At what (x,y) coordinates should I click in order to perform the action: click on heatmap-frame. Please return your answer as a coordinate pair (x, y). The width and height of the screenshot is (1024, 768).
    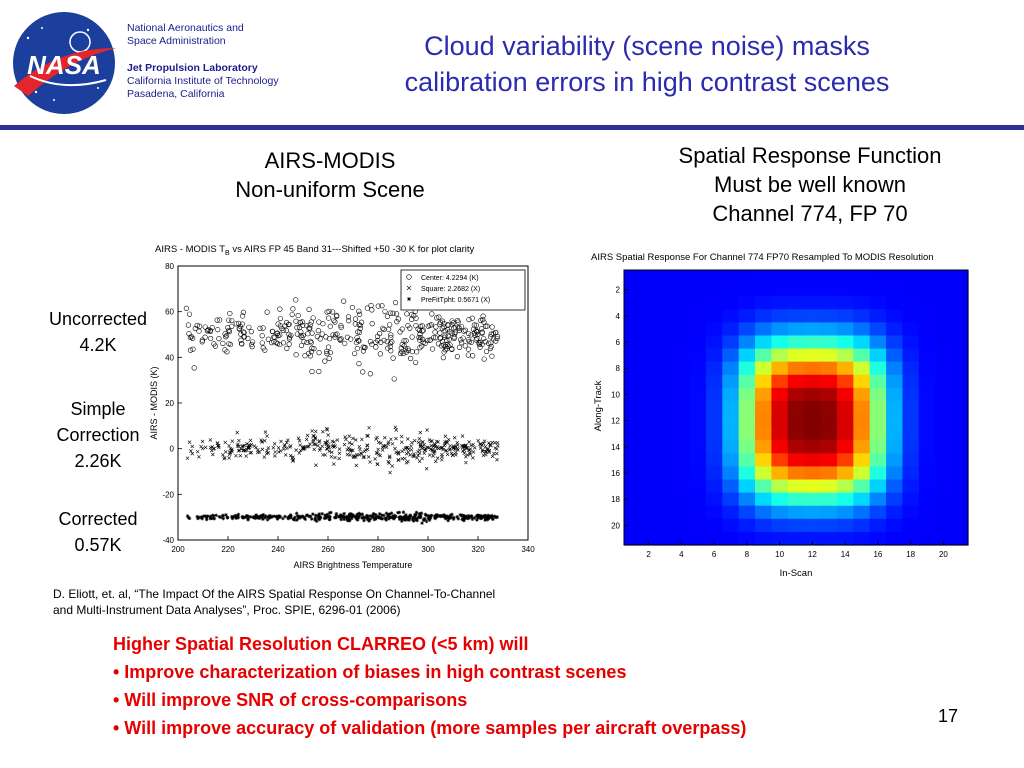
    Looking at the image, I should click on (796, 407).